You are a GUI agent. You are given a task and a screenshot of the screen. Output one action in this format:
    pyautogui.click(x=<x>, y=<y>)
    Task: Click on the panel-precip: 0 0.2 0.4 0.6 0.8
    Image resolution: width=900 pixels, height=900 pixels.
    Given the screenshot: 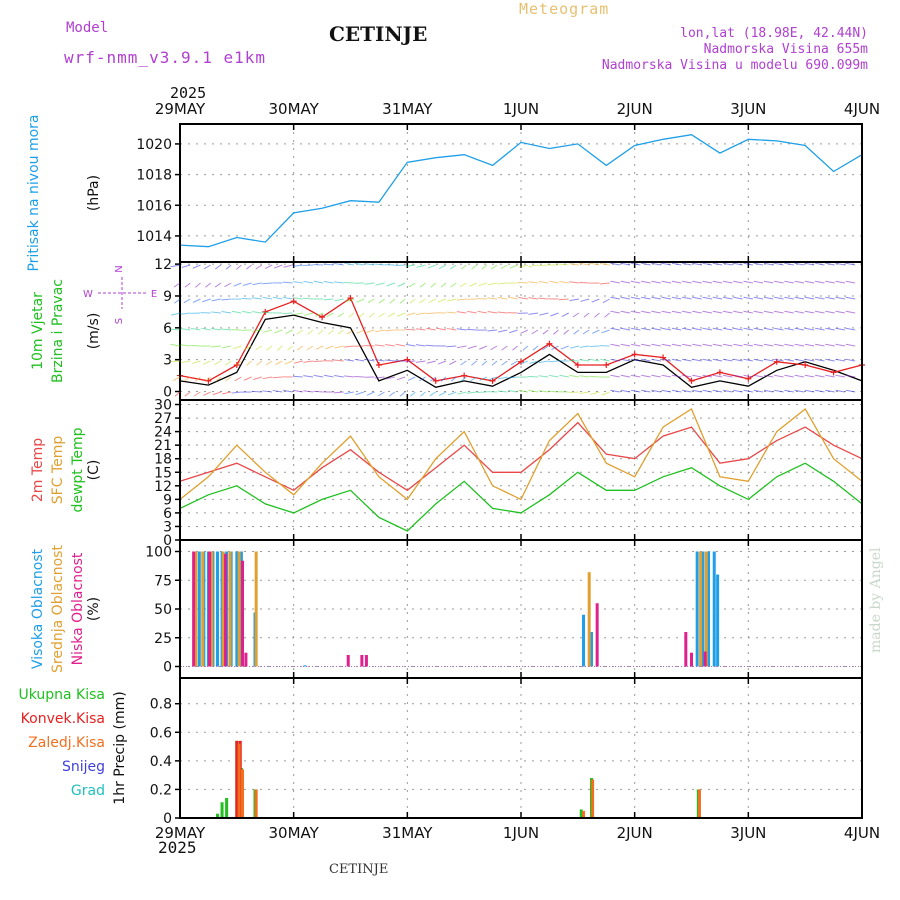 What is the action you would take?
    pyautogui.click(x=506, y=752)
    